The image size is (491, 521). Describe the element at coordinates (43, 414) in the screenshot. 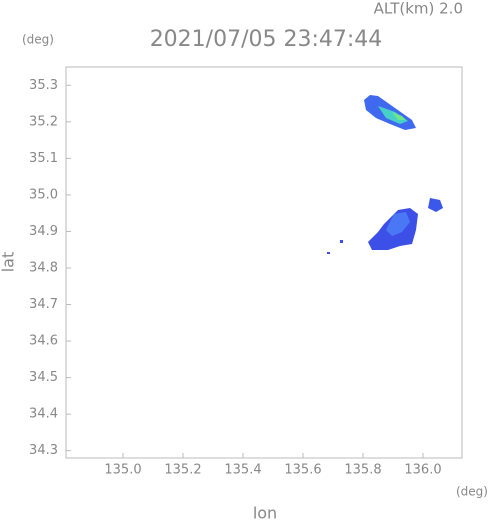

I see `y-tick-label: 34.4` at that location.